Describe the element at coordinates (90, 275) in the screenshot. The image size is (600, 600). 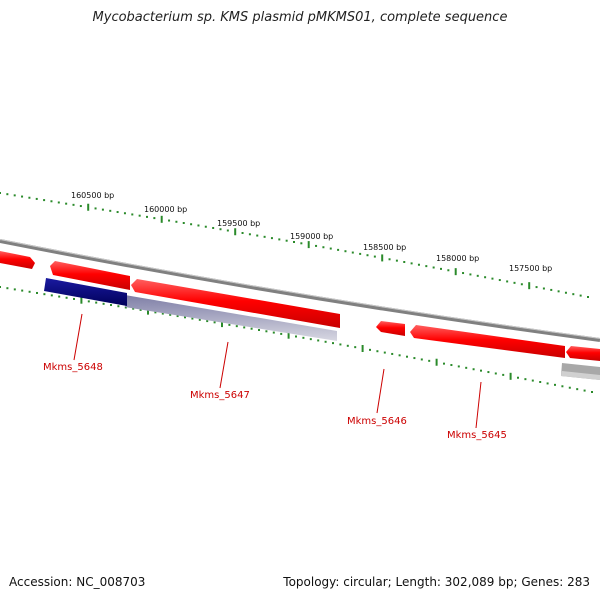
I see `gene-arrow` at that location.